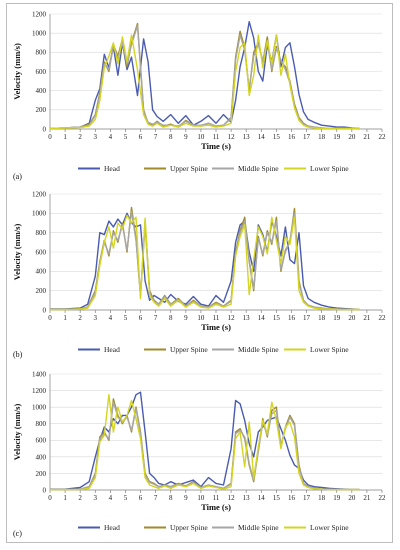 This screenshot has width=400, height=550. I want to click on panel-label: (c), so click(17, 533).